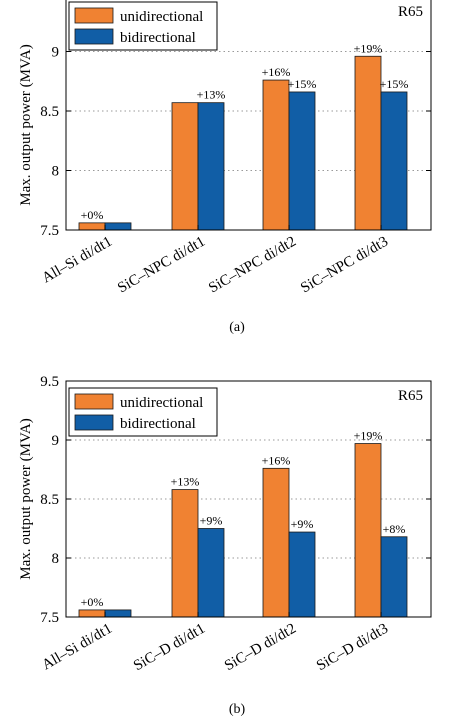  What do you see at coordinates (237, 709) in the screenshot?
I see `figure-caption: (b)` at bounding box center [237, 709].